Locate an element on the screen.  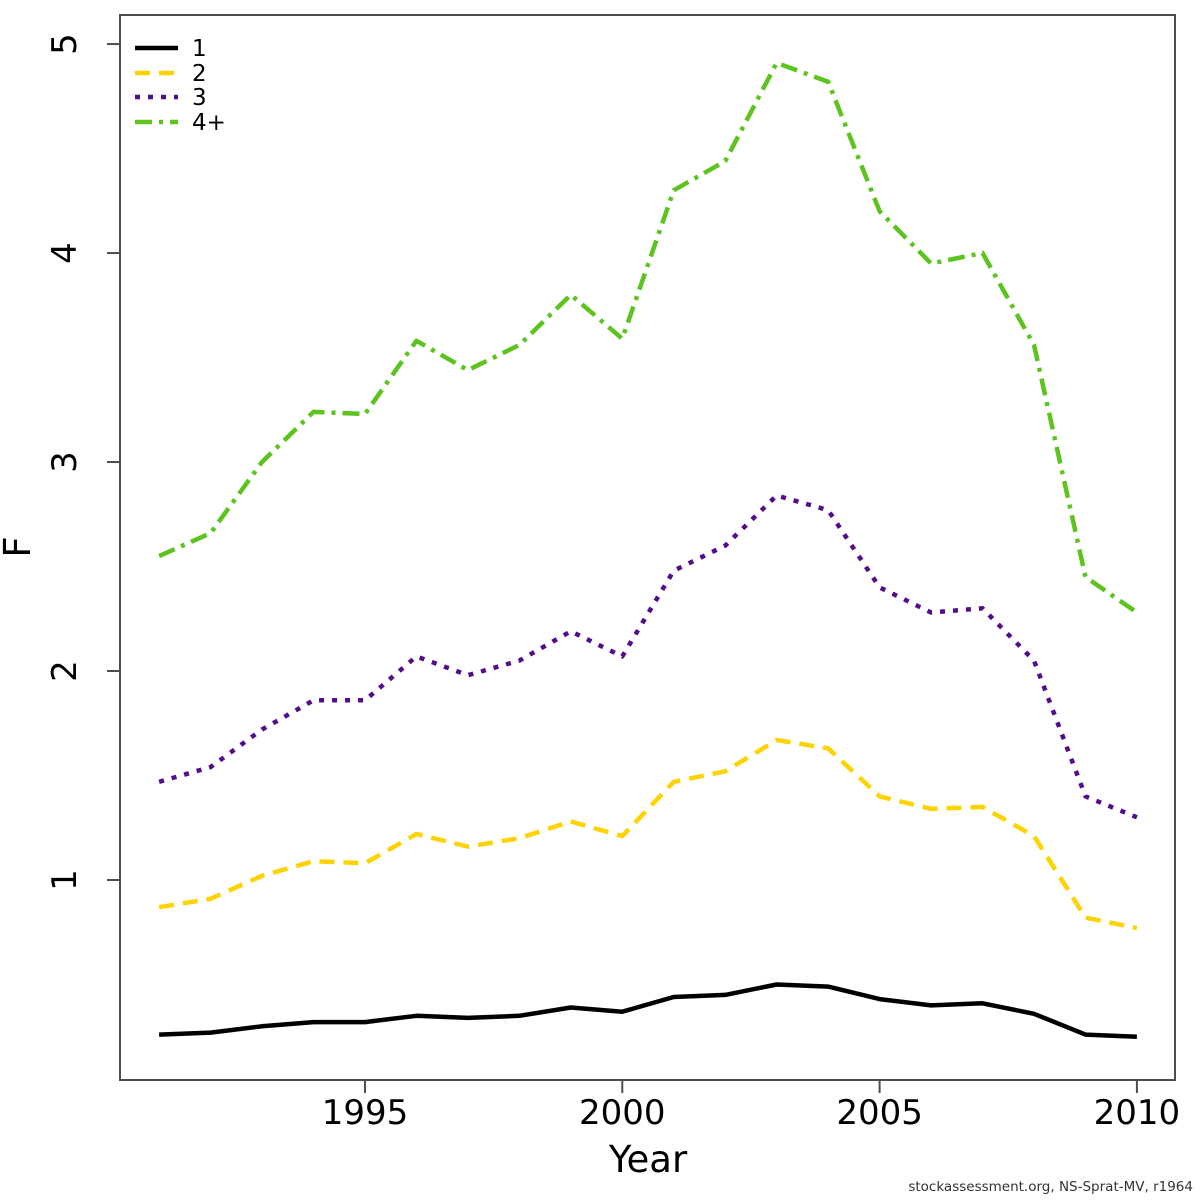
legend-label: 3 is located at coordinates (199, 98).